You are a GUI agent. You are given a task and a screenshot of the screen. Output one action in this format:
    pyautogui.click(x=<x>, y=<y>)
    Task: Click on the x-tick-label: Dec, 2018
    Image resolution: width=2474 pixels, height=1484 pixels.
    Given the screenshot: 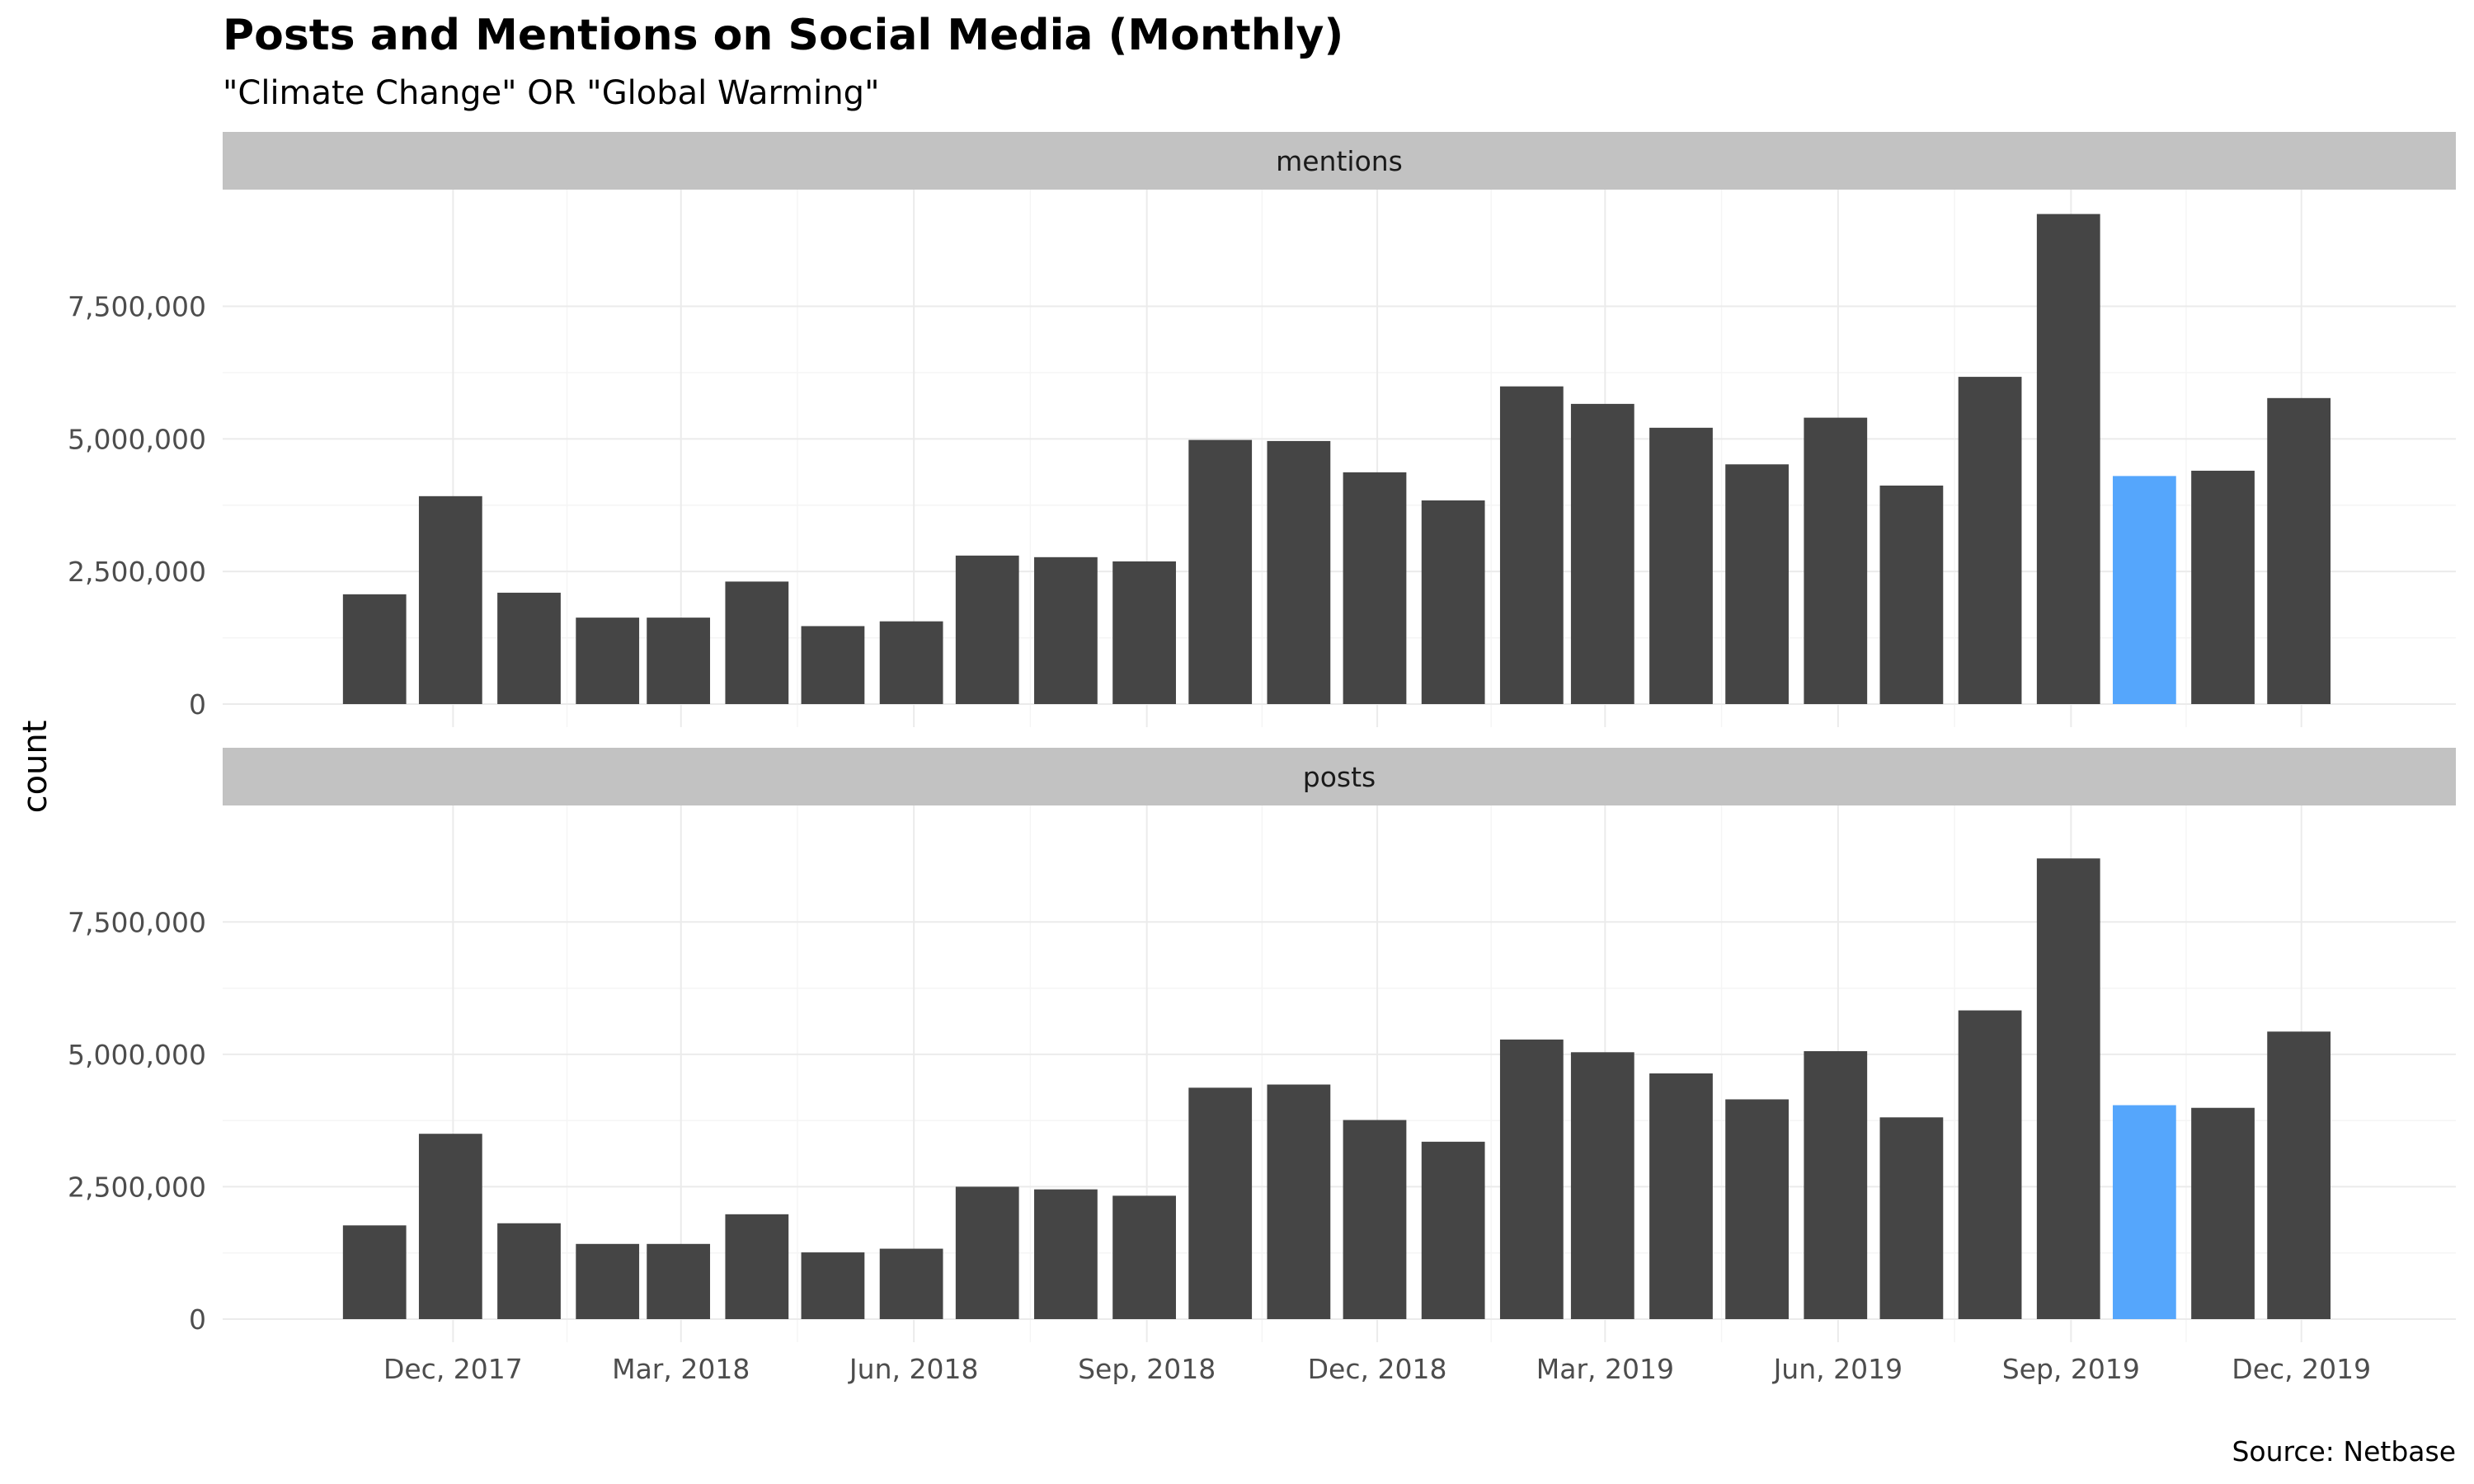 What is the action you would take?
    pyautogui.click(x=1377, y=1369)
    